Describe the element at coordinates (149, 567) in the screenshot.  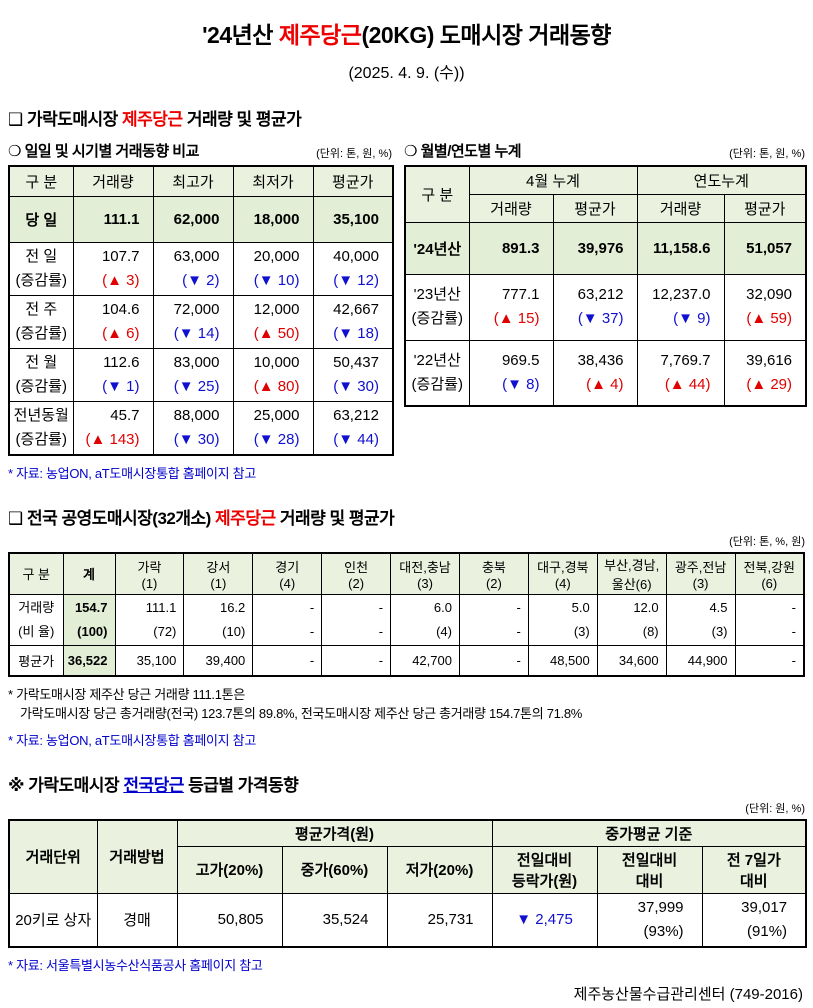
I see `market-name: 가락` at that location.